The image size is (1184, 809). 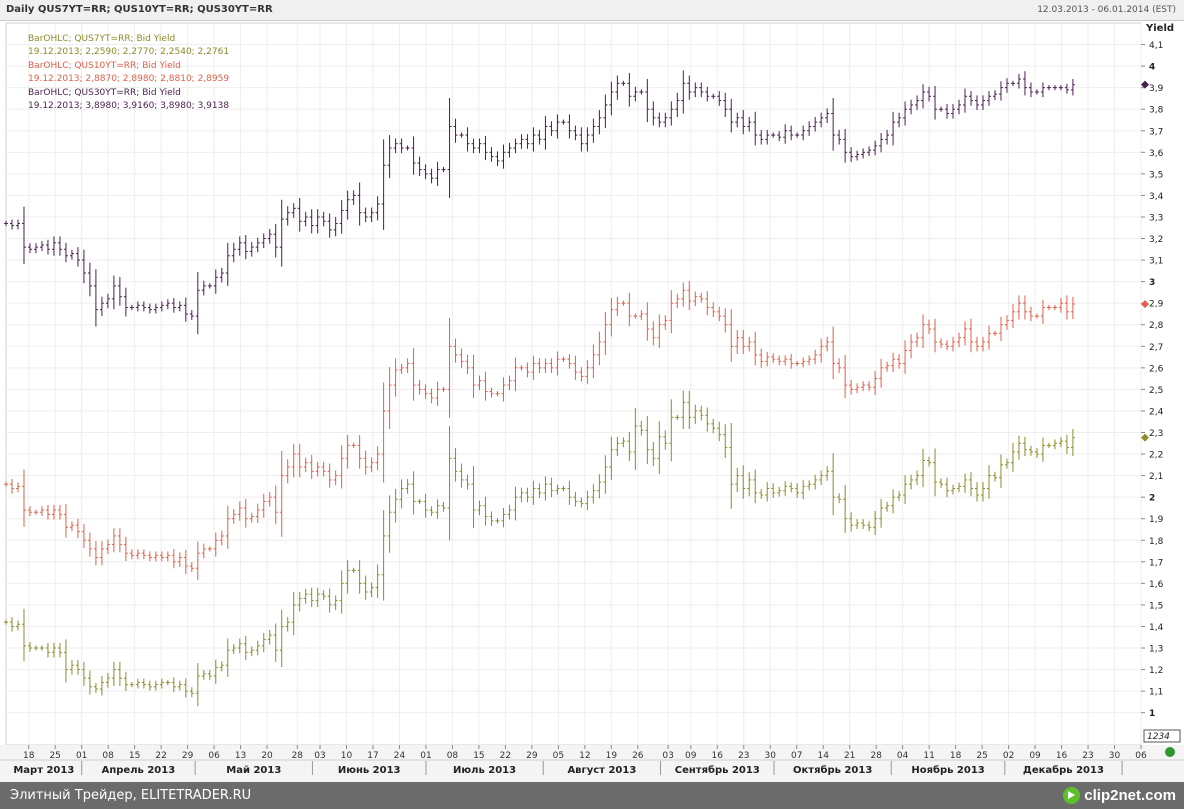 What do you see at coordinates (347, 756) in the screenshot?
I see `x-tick-label: 10` at bounding box center [347, 756].